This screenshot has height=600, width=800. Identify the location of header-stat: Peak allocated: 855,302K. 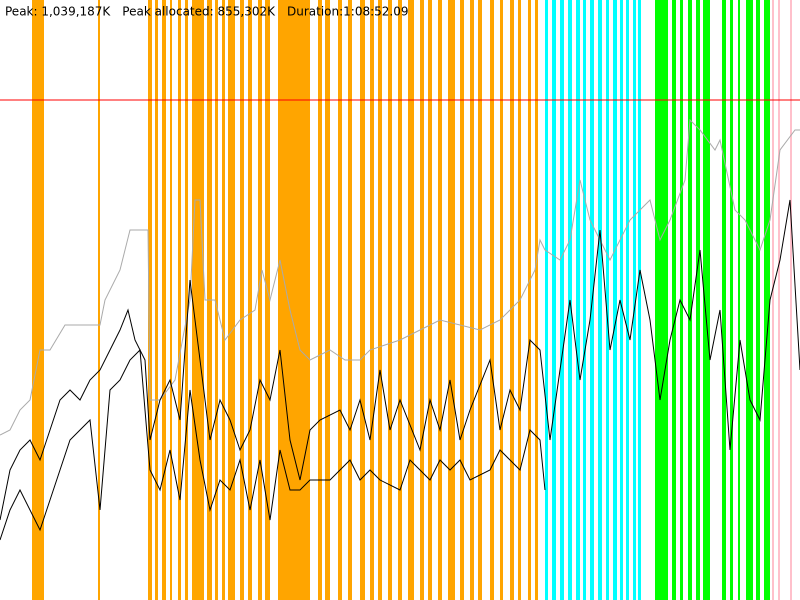
(199, 12).